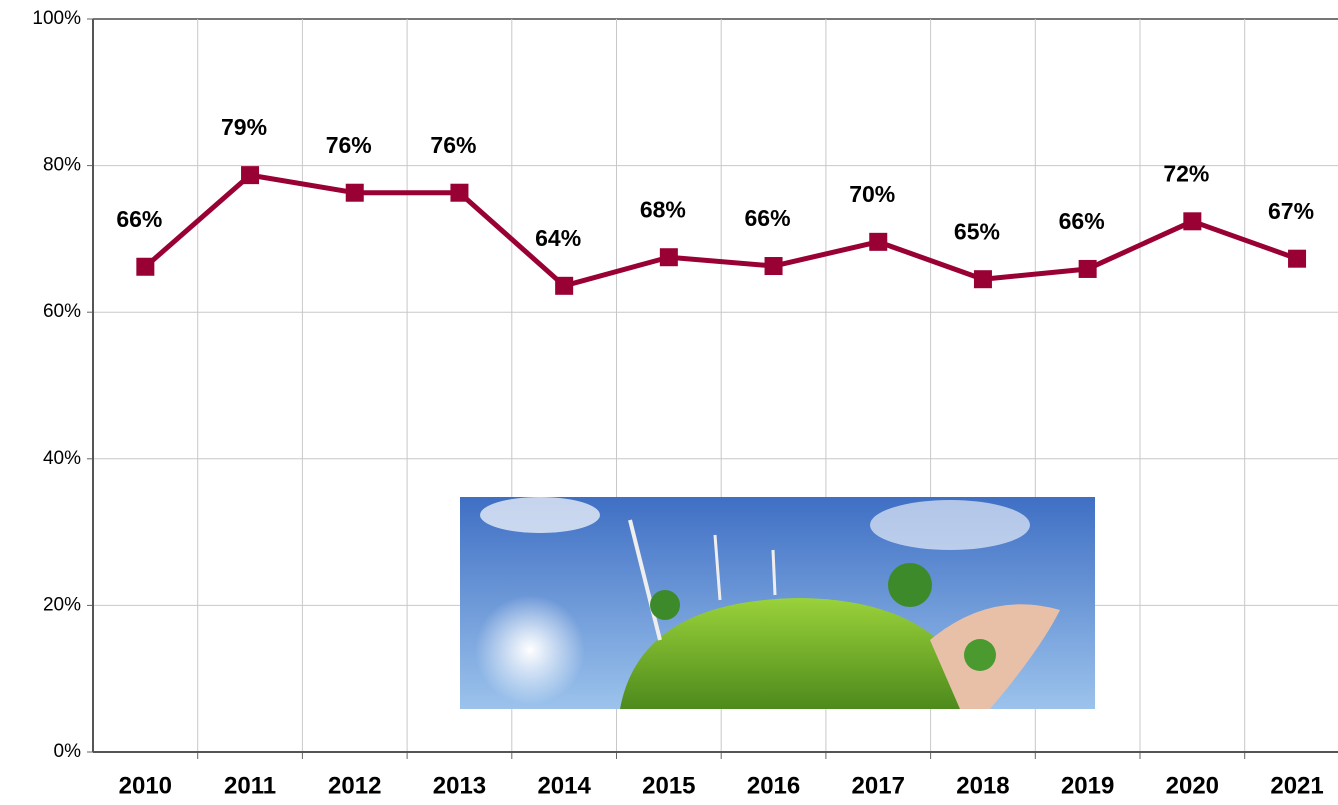 Image resolution: width=1338 pixels, height=805 pixels. I want to click on data-label: 64%, so click(558, 238).